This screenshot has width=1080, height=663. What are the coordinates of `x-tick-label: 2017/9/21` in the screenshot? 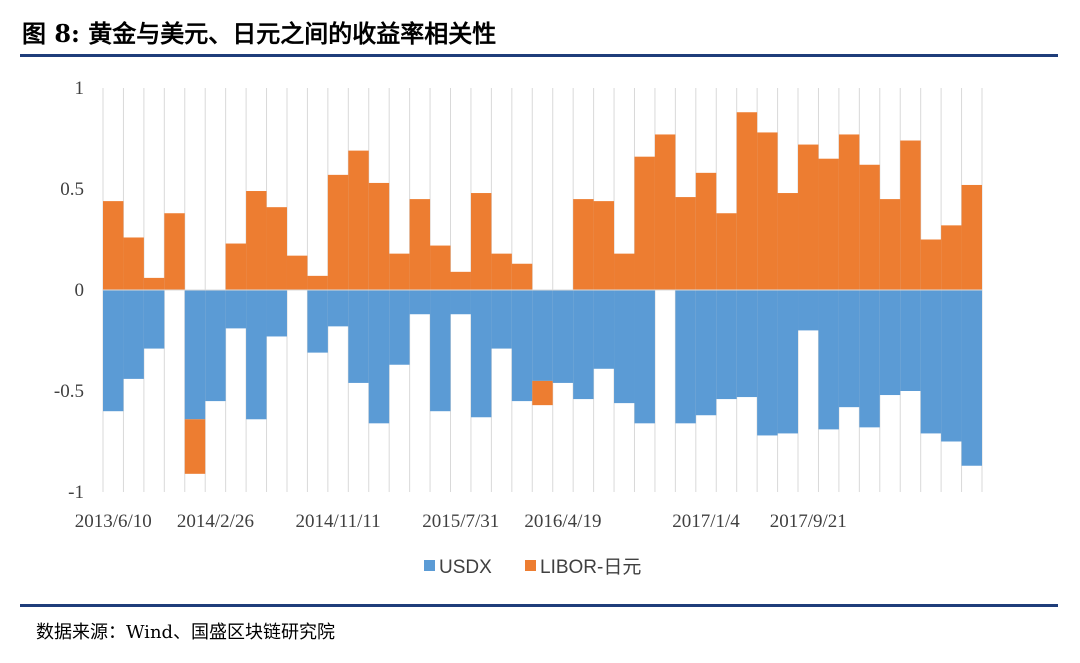 It's located at (808, 521).